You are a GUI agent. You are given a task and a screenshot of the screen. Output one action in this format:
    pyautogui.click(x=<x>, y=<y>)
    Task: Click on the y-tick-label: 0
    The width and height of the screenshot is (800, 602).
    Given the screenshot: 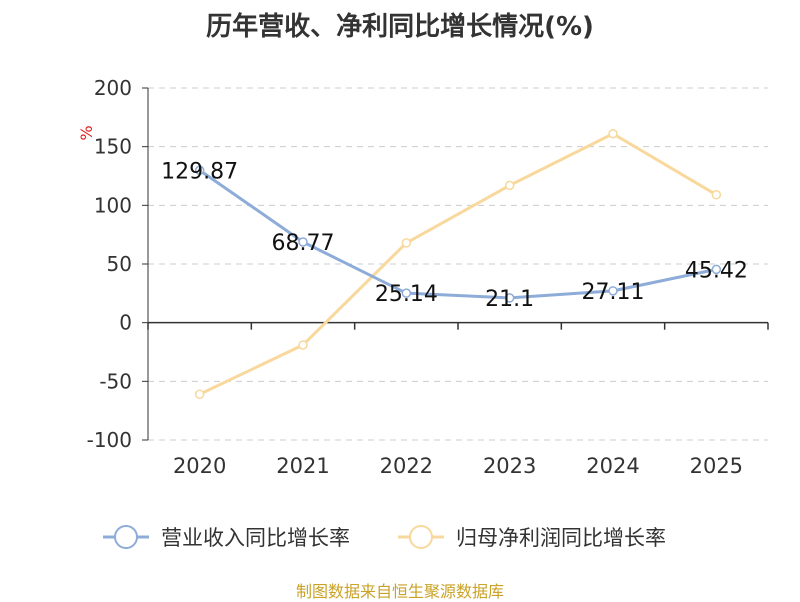 What is the action you would take?
    pyautogui.click(x=125, y=323)
    